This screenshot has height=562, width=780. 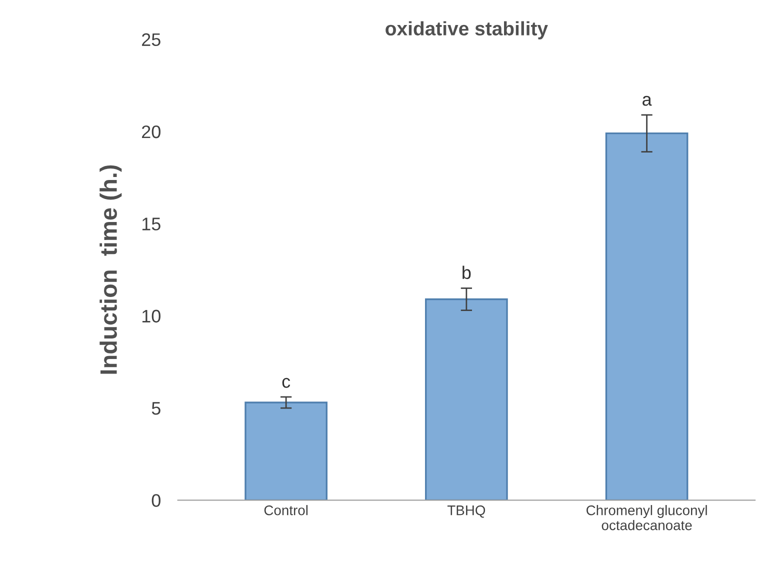 I want to click on y-tick-label: 15, so click(x=151, y=224).